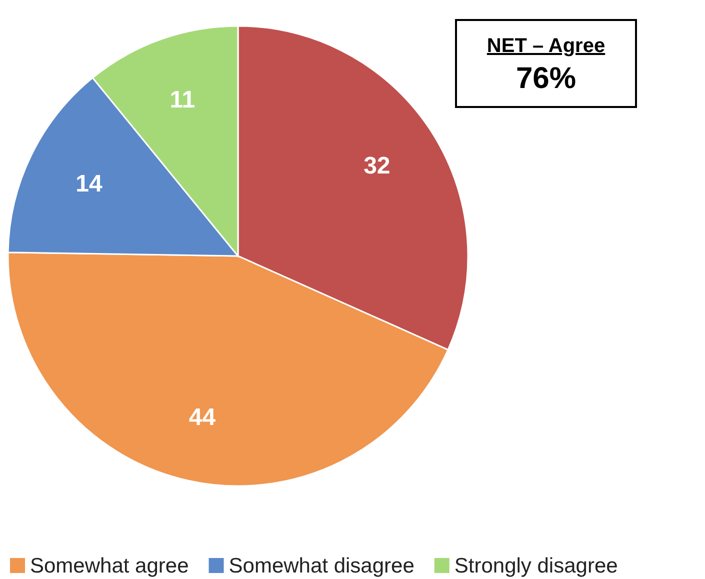 Image resolution: width=705 pixels, height=579 pixels. What do you see at coordinates (546, 78) in the screenshot?
I see `text: 76%` at bounding box center [546, 78].